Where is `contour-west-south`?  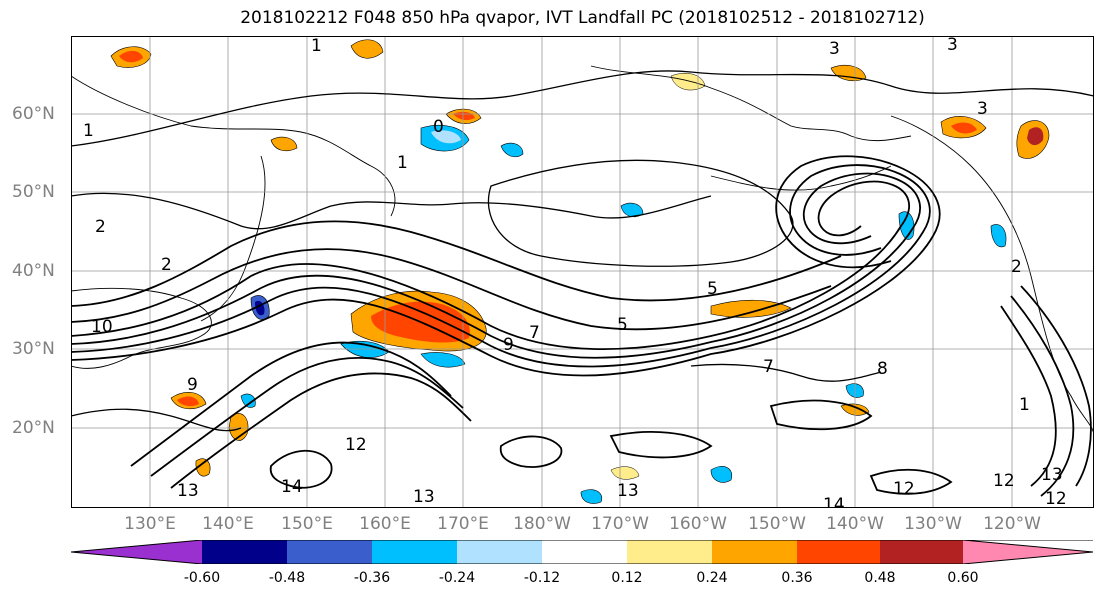
contour-west-south is located at coordinates (156, 420).